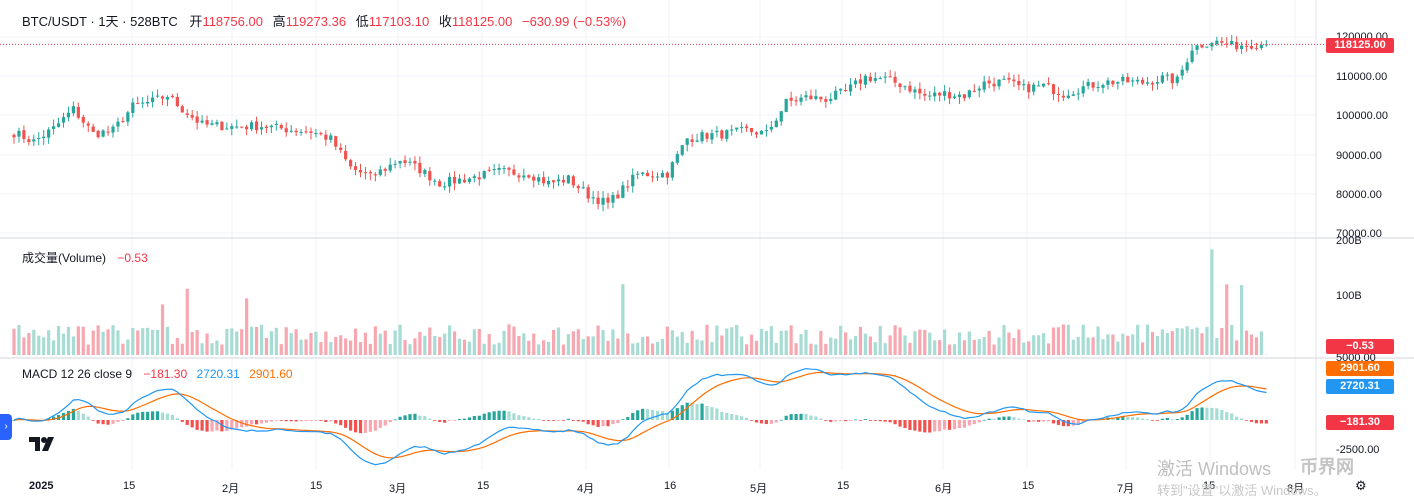 This screenshot has height=499, width=1414. What do you see at coordinates (1360, 422) in the screenshot?
I see `hist-tag: −181.30` at bounding box center [1360, 422].